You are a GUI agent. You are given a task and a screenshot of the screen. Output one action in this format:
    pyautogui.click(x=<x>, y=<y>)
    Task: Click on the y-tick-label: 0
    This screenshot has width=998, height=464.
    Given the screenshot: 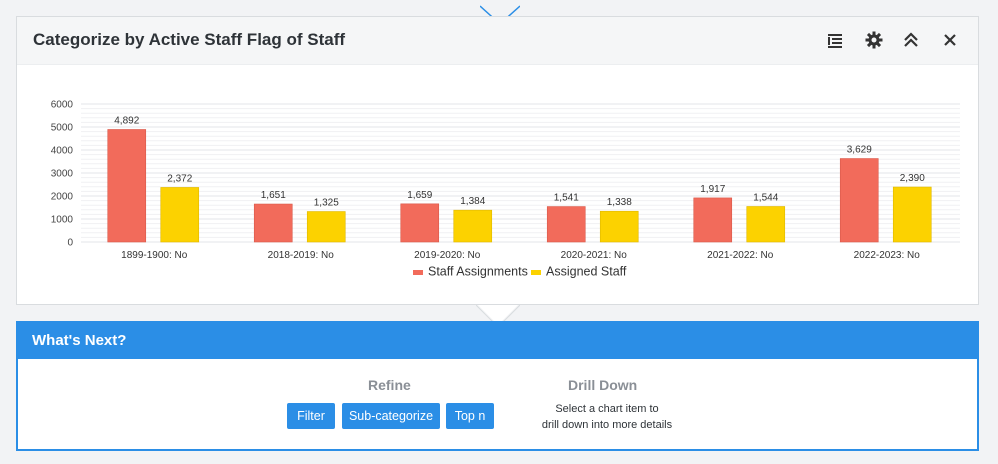 What is the action you would take?
    pyautogui.click(x=70, y=243)
    